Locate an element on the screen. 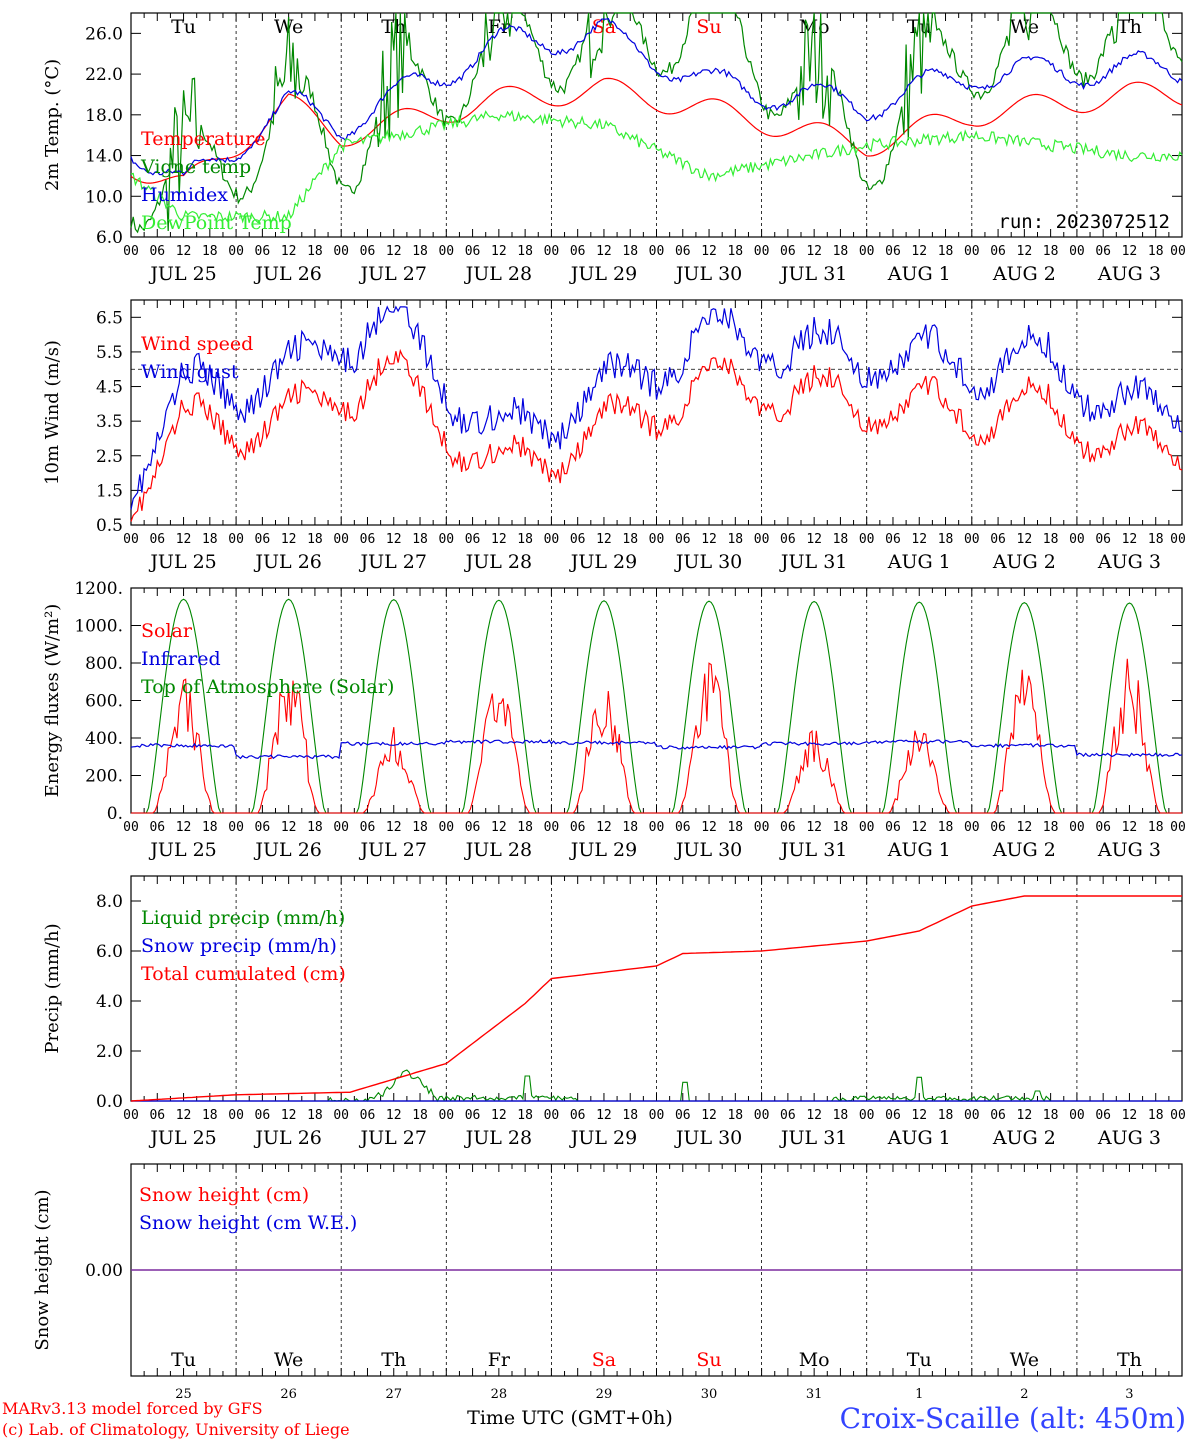  y-axis-label: 10m Wind (m/s) is located at coordinates (52, 412).